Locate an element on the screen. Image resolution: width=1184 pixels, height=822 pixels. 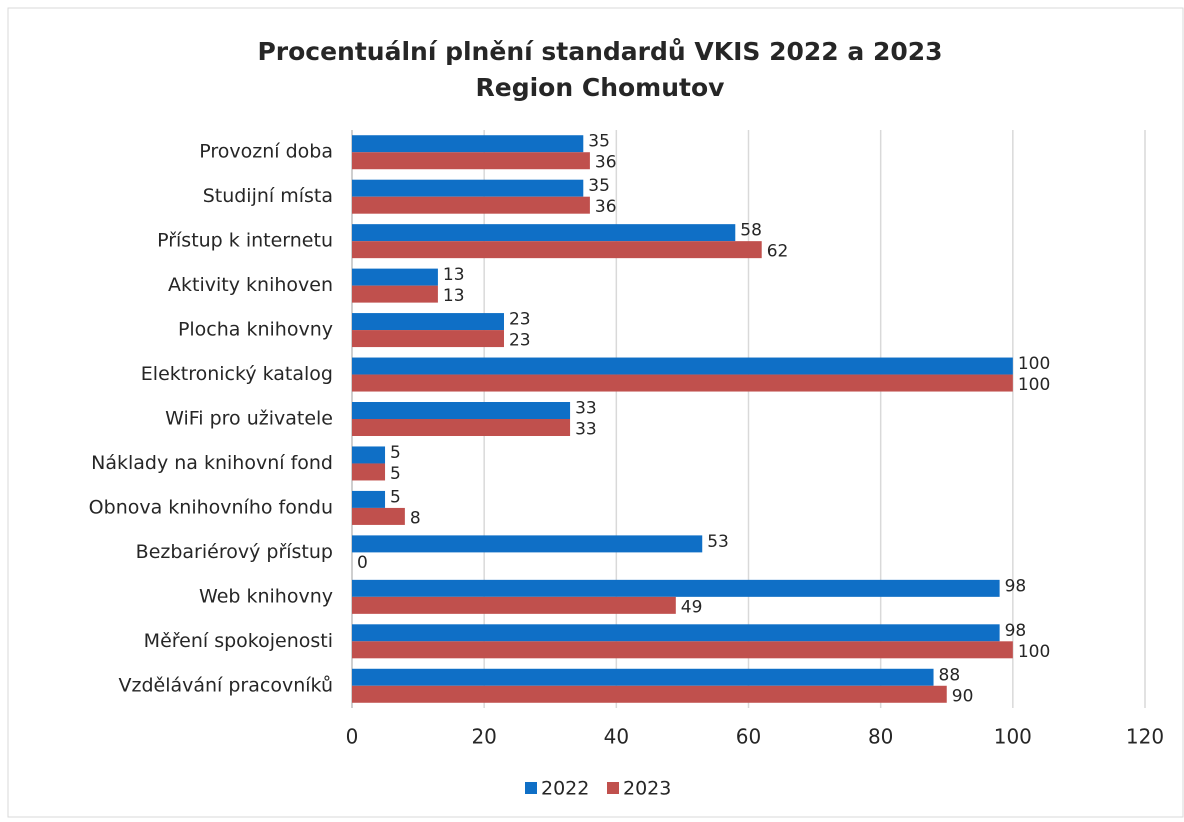
x-tick-label: 80 is located at coordinates (880, 737).